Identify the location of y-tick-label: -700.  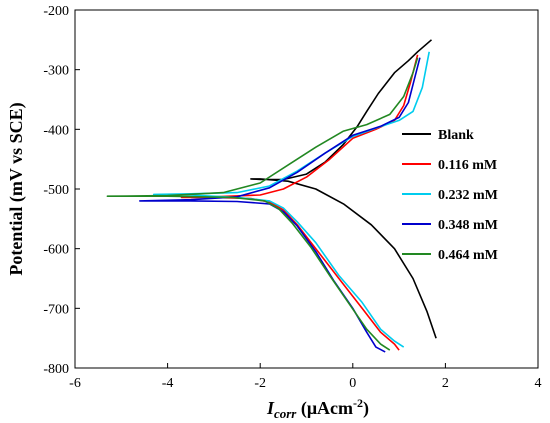
(56, 309).